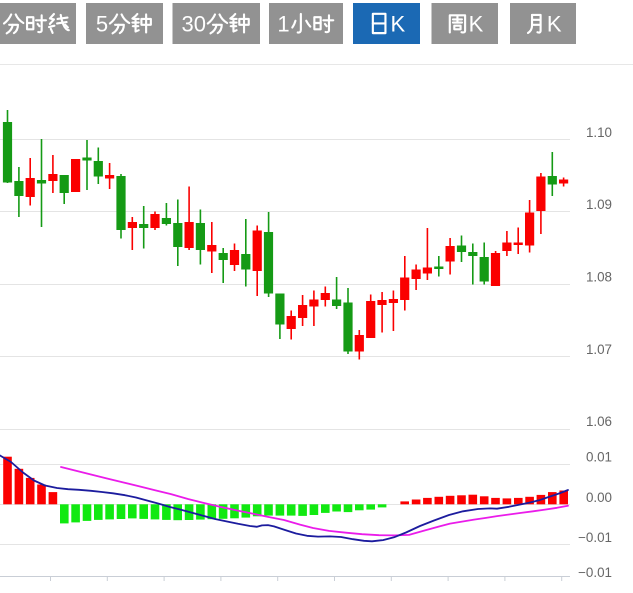 The height and width of the screenshot is (593, 633). What do you see at coordinates (102, 23) in the screenshot?
I see `svg-text: 5` at bounding box center [102, 23].